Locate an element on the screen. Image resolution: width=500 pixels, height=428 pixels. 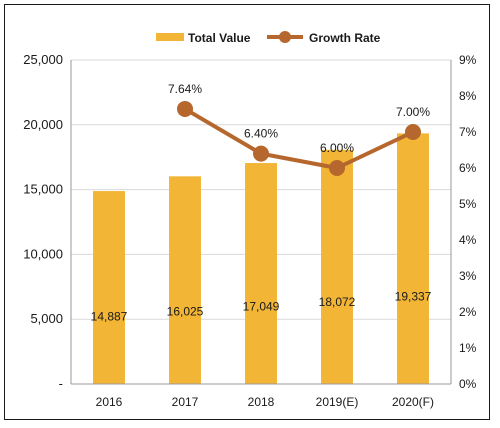
bar-2017 is located at coordinates (185, 280).